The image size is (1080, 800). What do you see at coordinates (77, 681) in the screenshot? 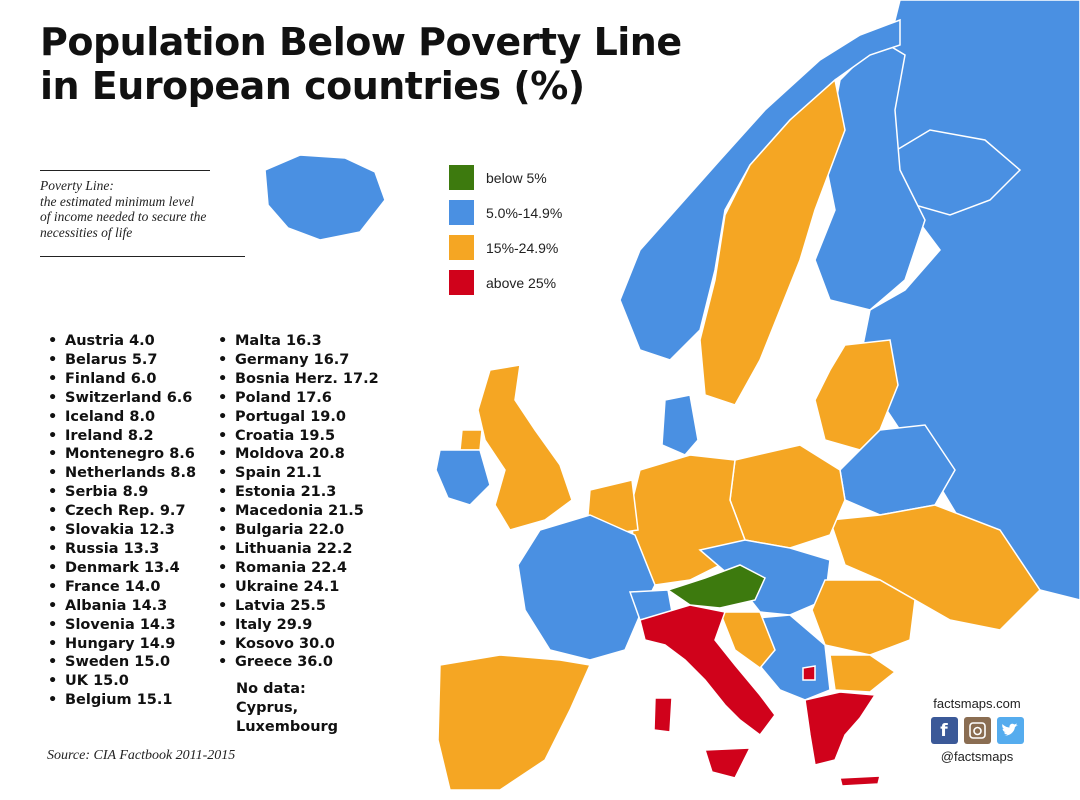
I see `country-name: UK` at bounding box center [77, 681].